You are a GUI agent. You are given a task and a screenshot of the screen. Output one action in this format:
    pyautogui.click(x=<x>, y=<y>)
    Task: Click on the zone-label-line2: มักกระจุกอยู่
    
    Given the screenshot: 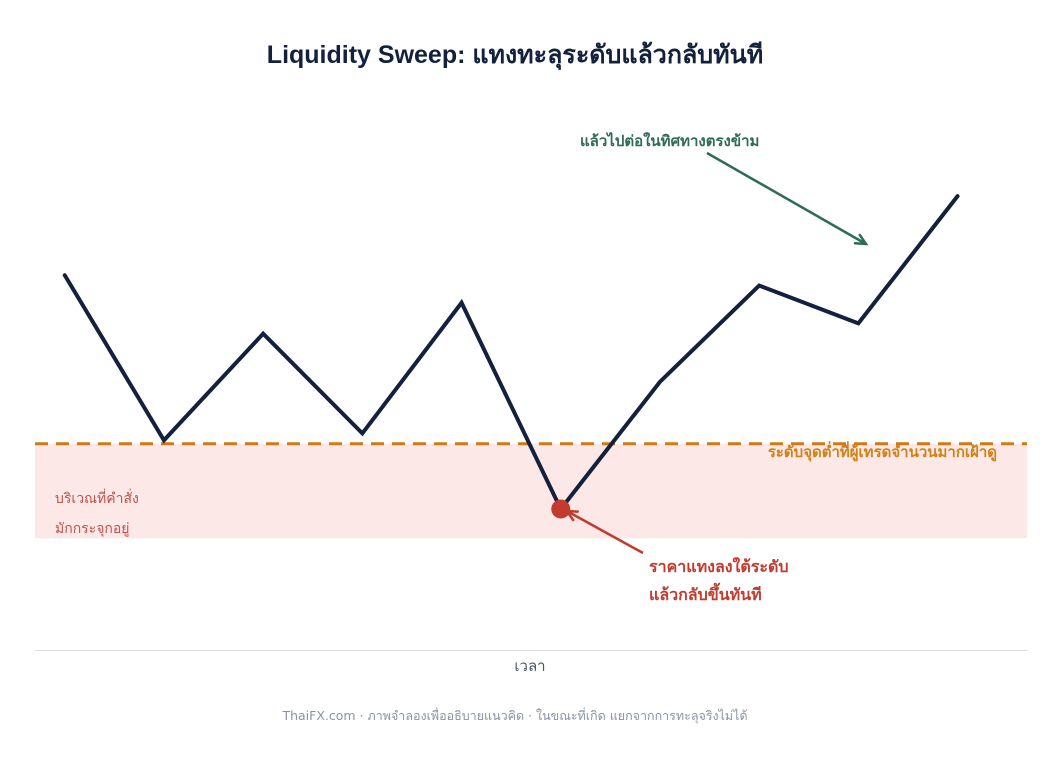 What is the action you would take?
    pyautogui.click(x=92, y=529)
    